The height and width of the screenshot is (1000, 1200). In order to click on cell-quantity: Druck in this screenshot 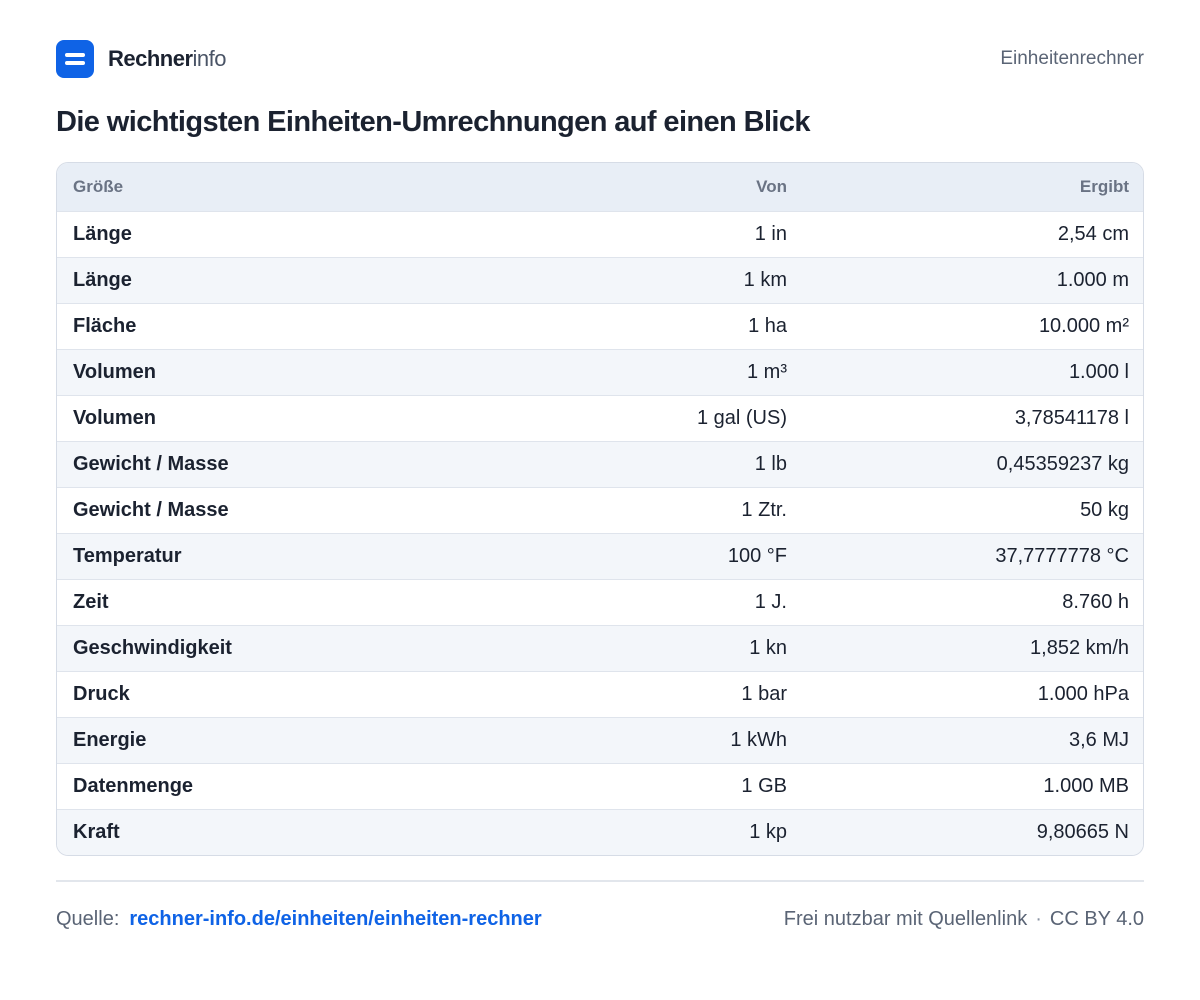, I will do `click(101, 693)`.